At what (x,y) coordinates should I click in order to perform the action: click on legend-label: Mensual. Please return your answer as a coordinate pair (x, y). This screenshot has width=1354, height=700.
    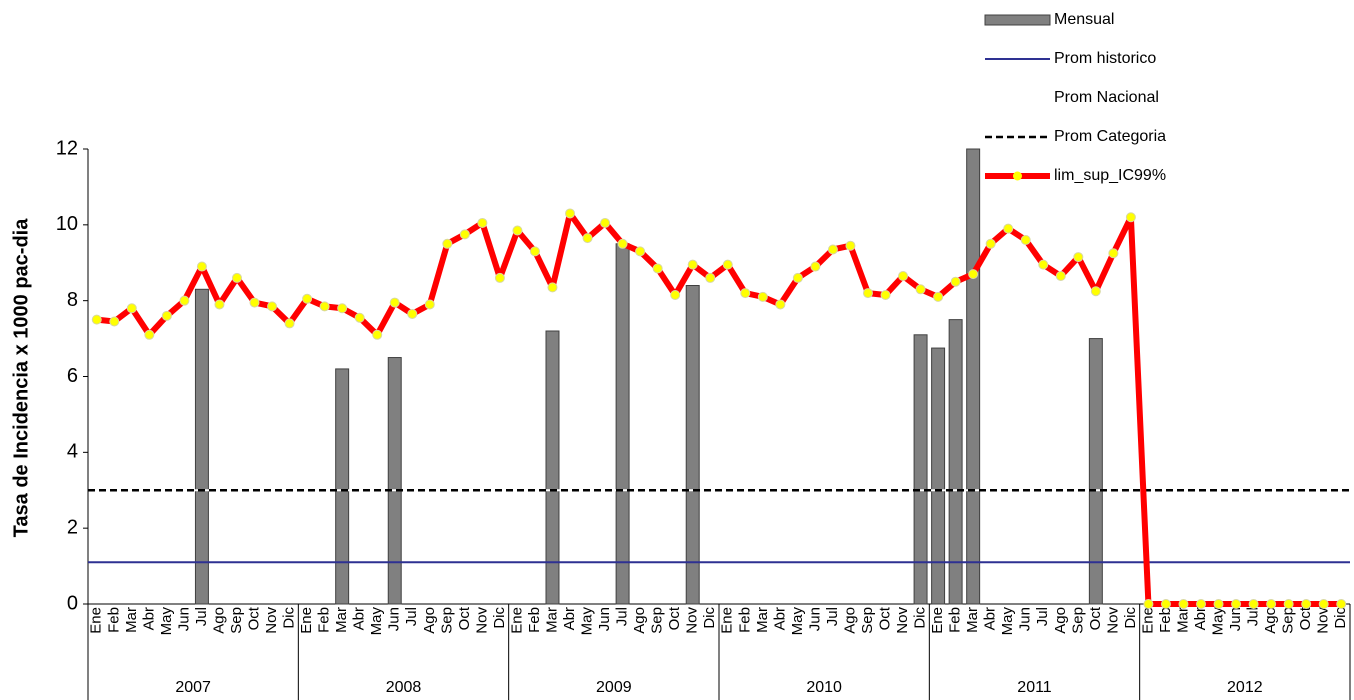
    Looking at the image, I should click on (1084, 19).